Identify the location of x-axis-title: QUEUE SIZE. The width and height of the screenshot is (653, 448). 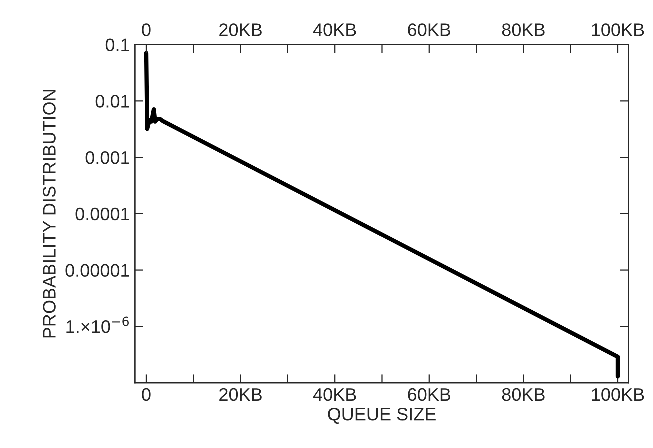
(382, 416).